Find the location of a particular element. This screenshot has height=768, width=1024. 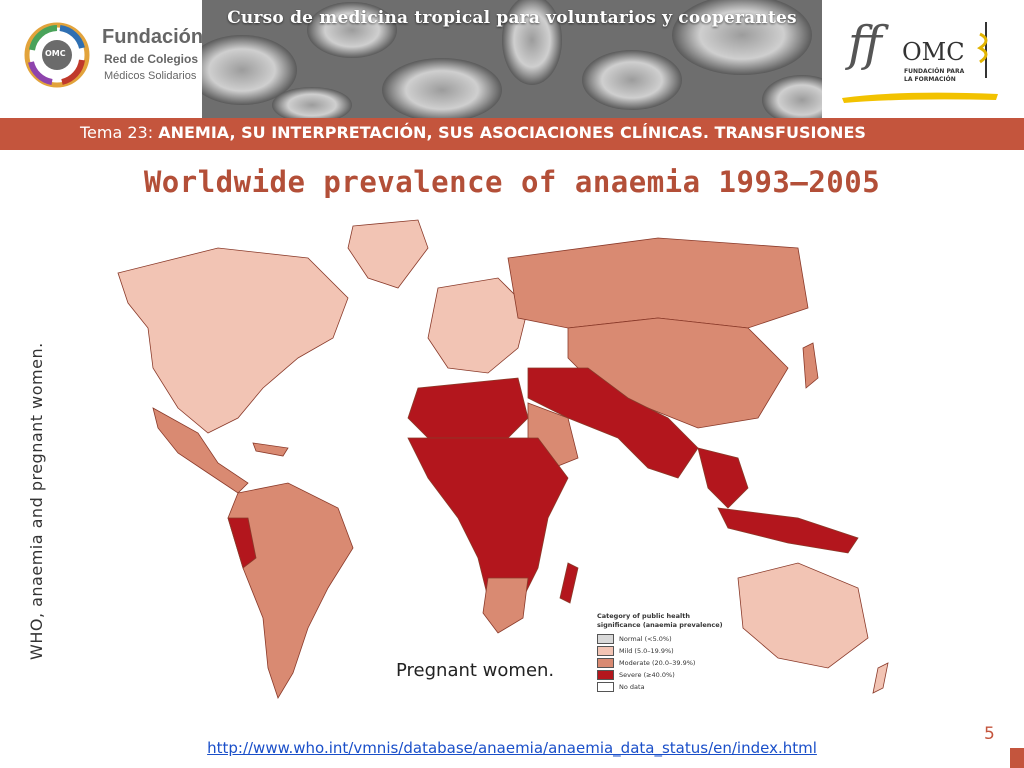

ffomc-line1: FUNDACIÓN PARA is located at coordinates (934, 71).